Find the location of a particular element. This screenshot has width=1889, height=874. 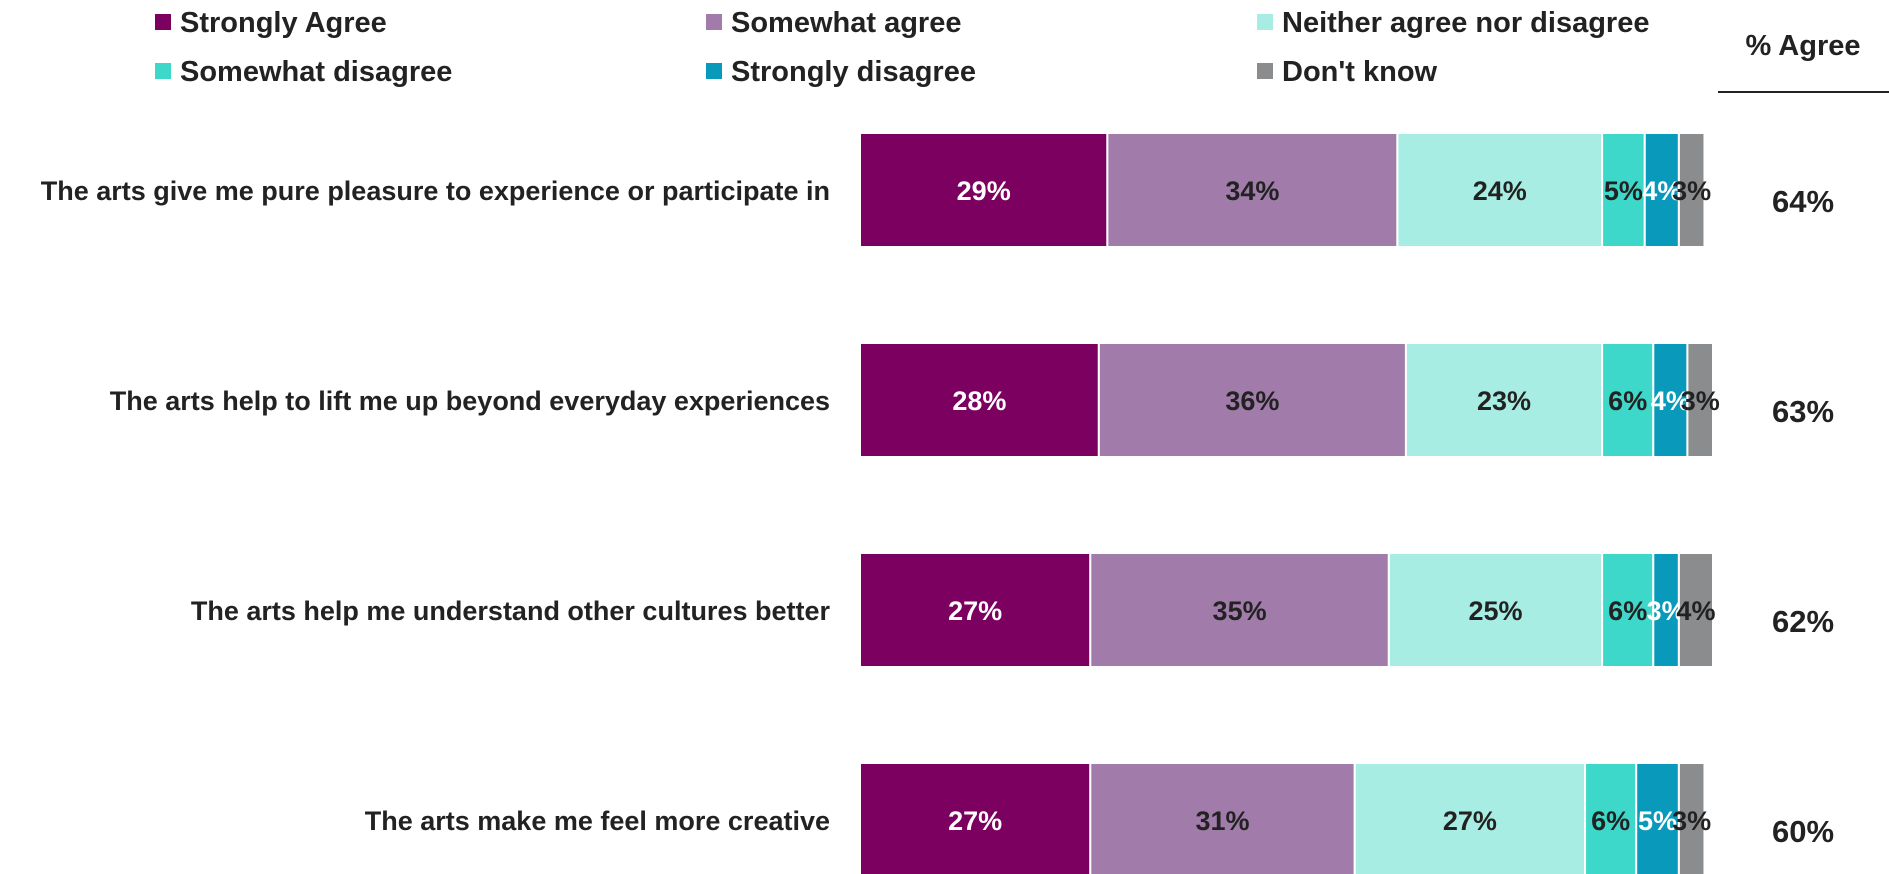

legend-label: Strongly disagree is located at coordinates (853, 72).